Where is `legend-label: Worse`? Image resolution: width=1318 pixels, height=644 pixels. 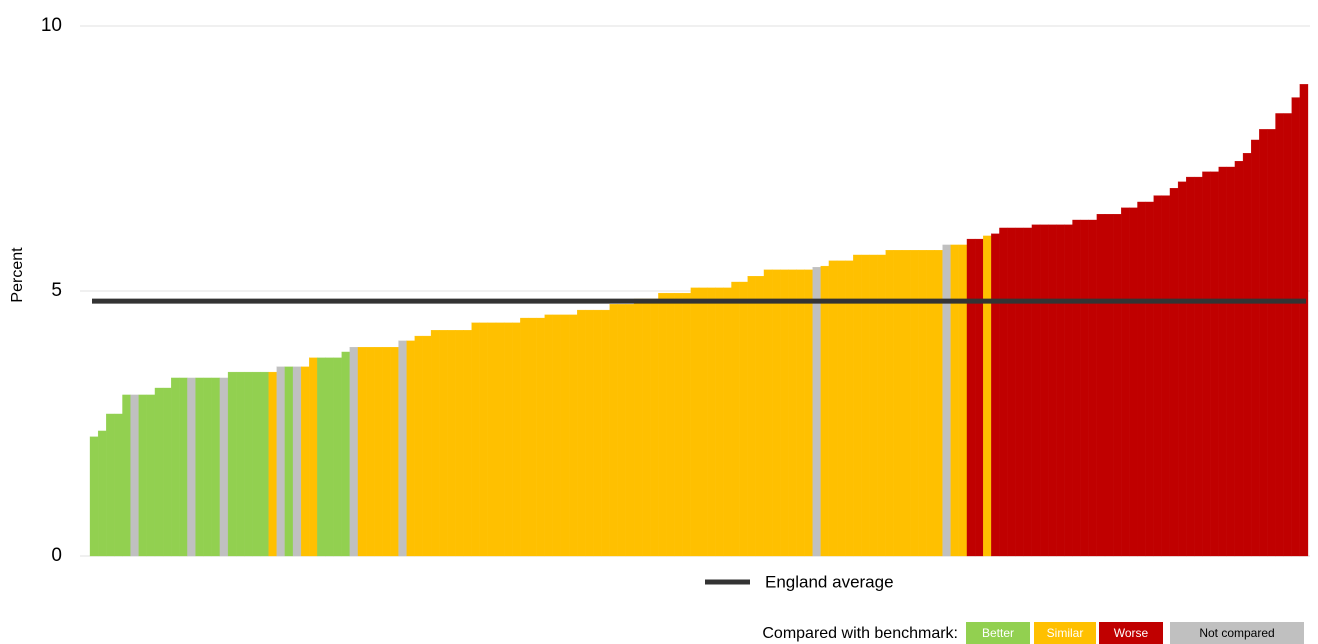 legend-label: Worse is located at coordinates (1131, 633).